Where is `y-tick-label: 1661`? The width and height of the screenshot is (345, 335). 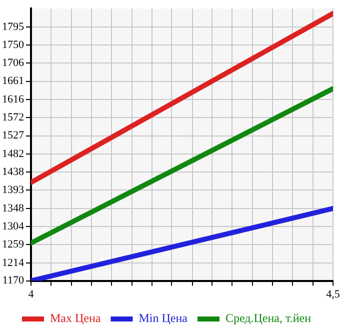
y-tick-label: 1661 is located at coordinates (13, 81).